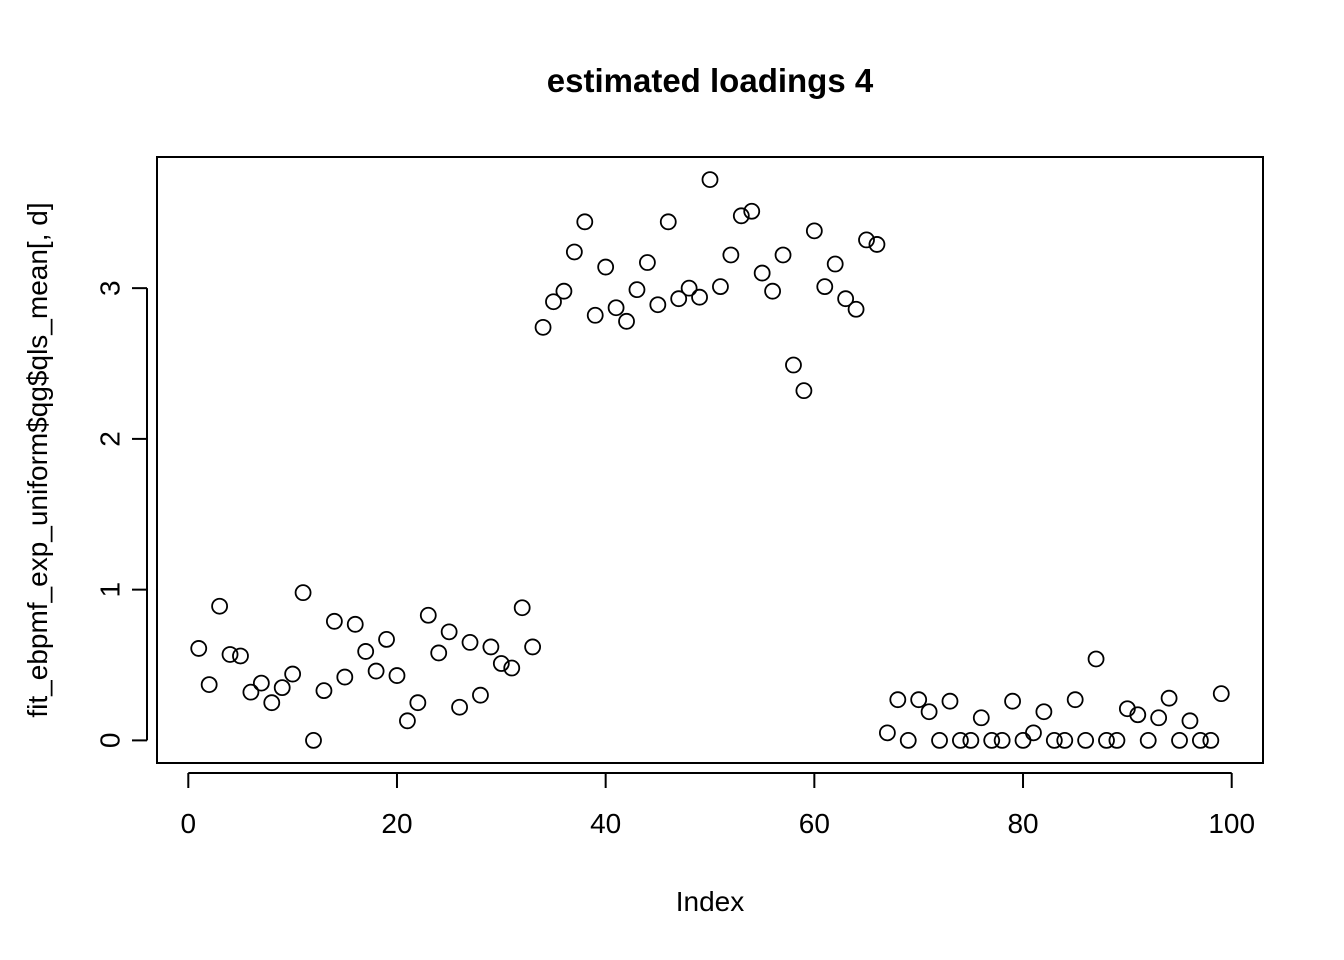 The height and width of the screenshot is (960, 1344). Describe the element at coordinates (189, 823) in the screenshot. I see `x-tick-label: 0` at that location.